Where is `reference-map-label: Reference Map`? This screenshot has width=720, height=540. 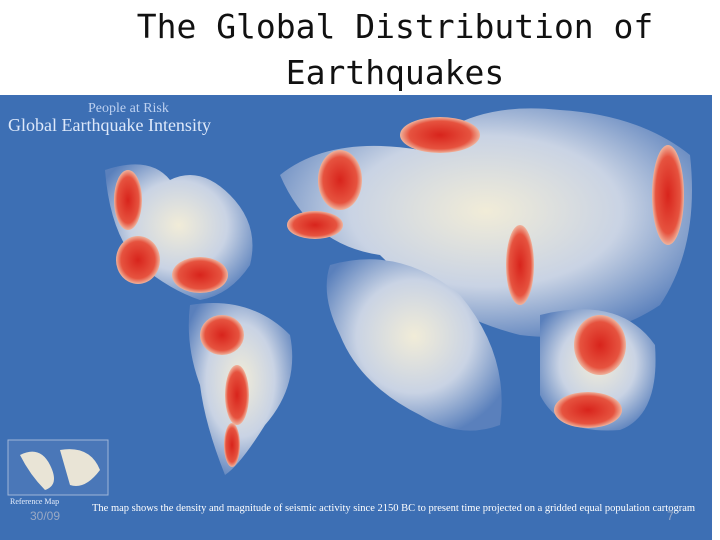
reference-map-label: Reference Map is located at coordinates (34, 501).